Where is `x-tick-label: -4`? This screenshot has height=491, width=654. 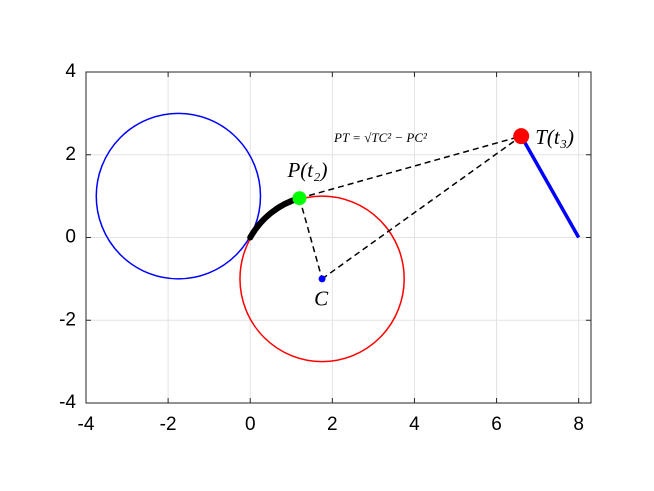 x-tick-label: -4 is located at coordinates (86, 424).